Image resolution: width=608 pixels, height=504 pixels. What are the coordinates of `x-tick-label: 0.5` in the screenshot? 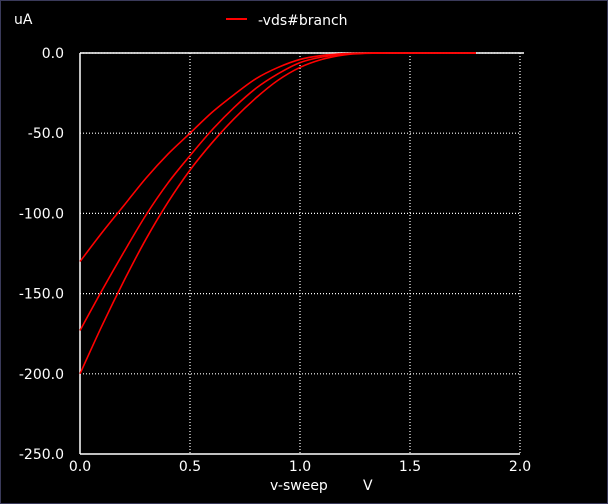 It's located at (190, 467).